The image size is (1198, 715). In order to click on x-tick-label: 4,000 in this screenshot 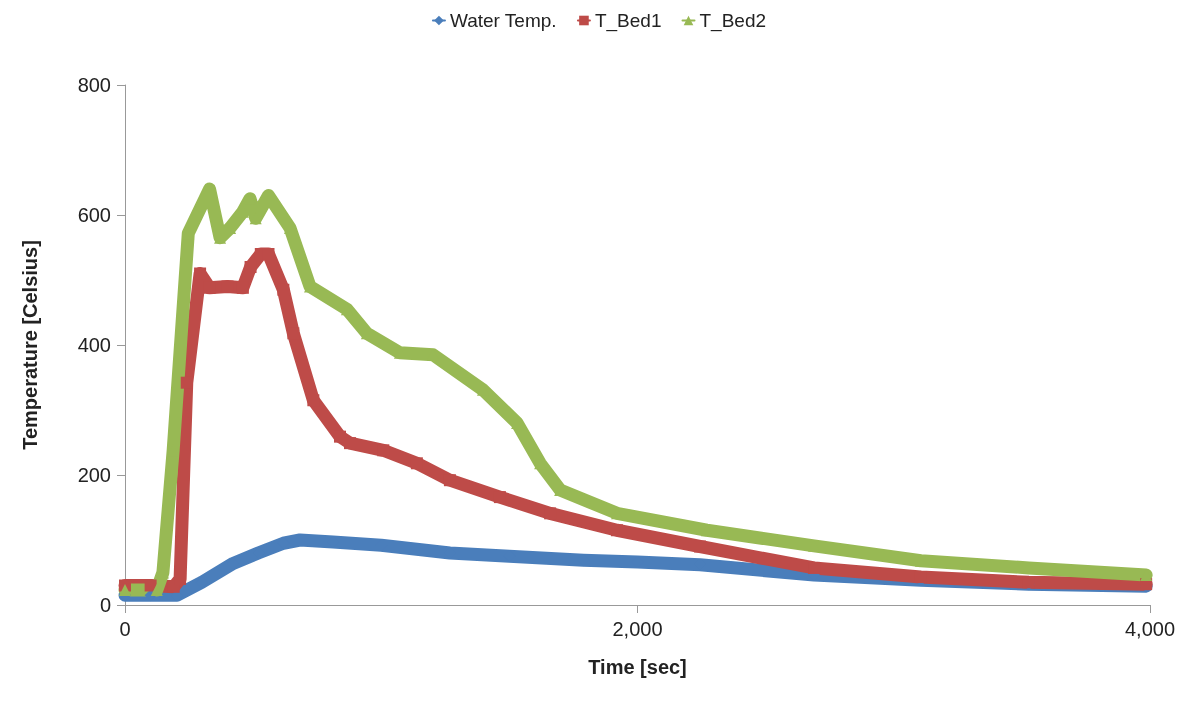, I will do `click(1150, 629)`.